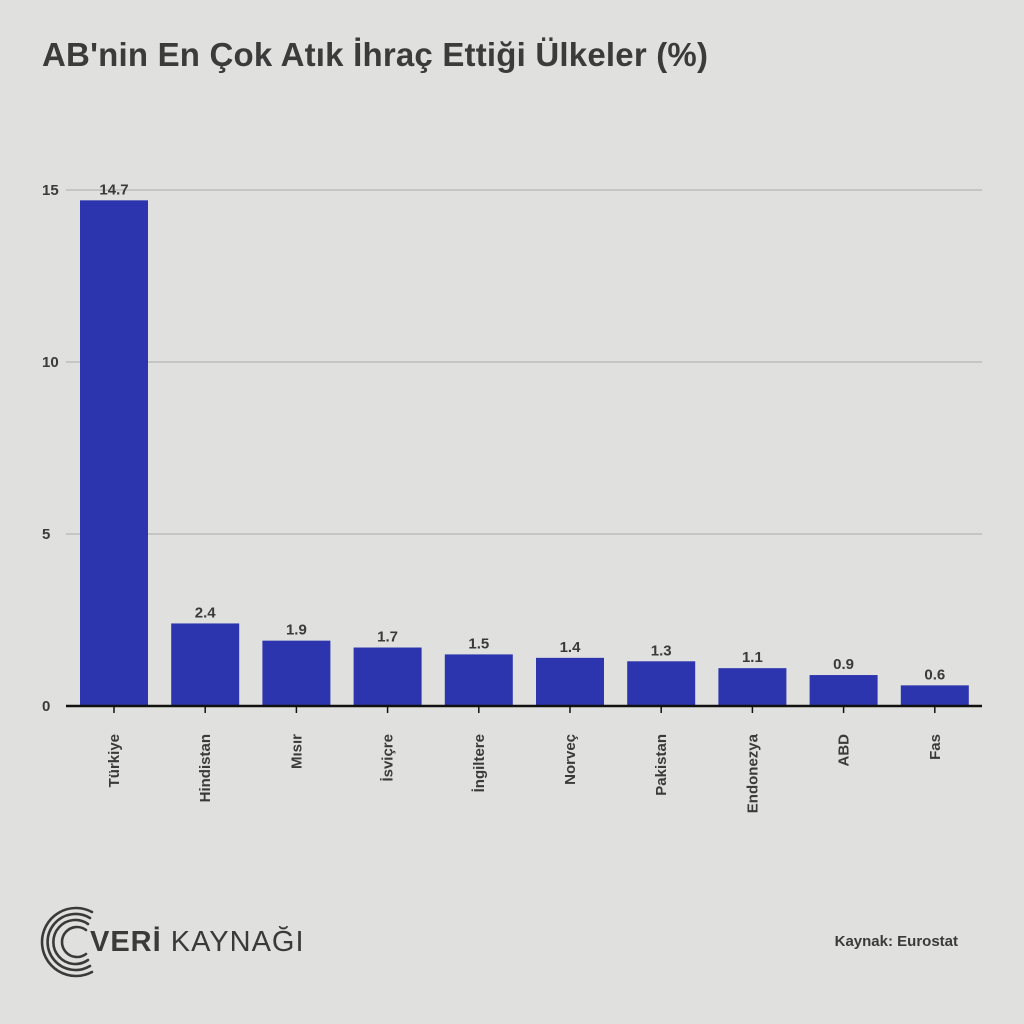  What do you see at coordinates (844, 750) in the screenshot?
I see `category-label: ABD` at bounding box center [844, 750].